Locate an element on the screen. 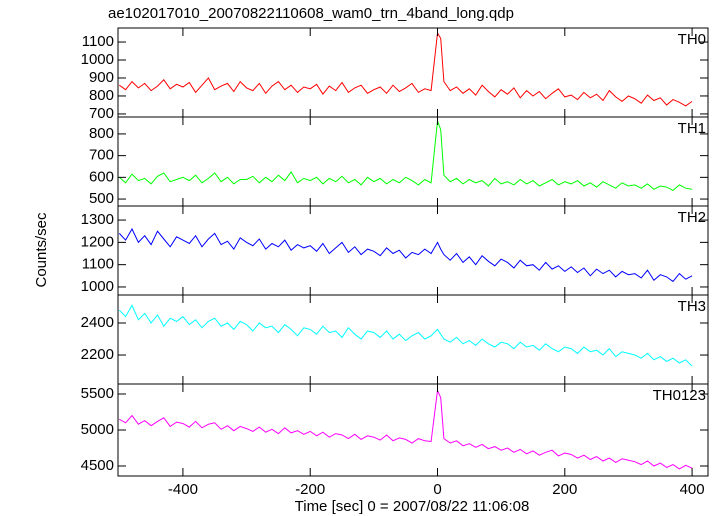 This screenshot has width=717, height=516. y-tick-label: 500 is located at coordinates (101, 198).